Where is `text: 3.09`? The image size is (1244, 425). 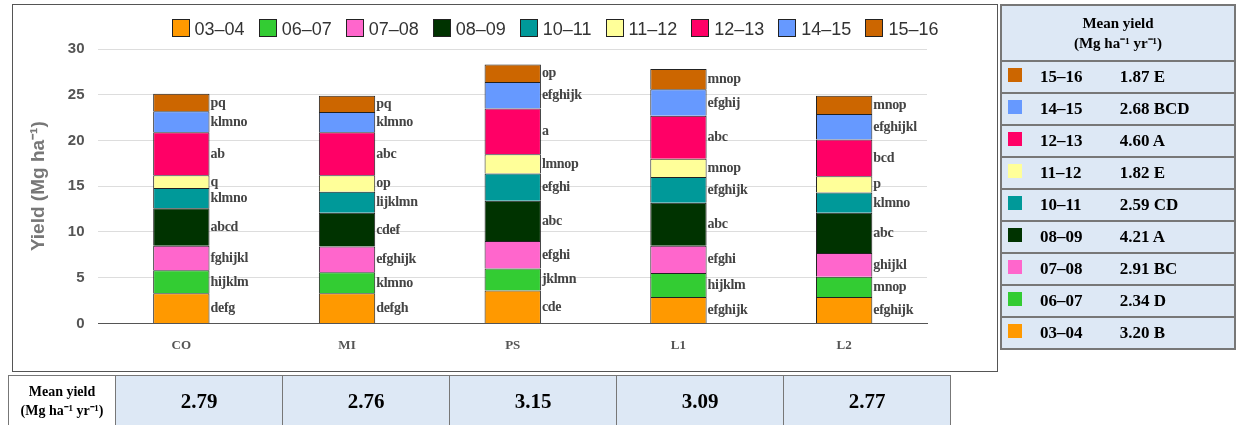 text: 3.09 is located at coordinates (700, 400).